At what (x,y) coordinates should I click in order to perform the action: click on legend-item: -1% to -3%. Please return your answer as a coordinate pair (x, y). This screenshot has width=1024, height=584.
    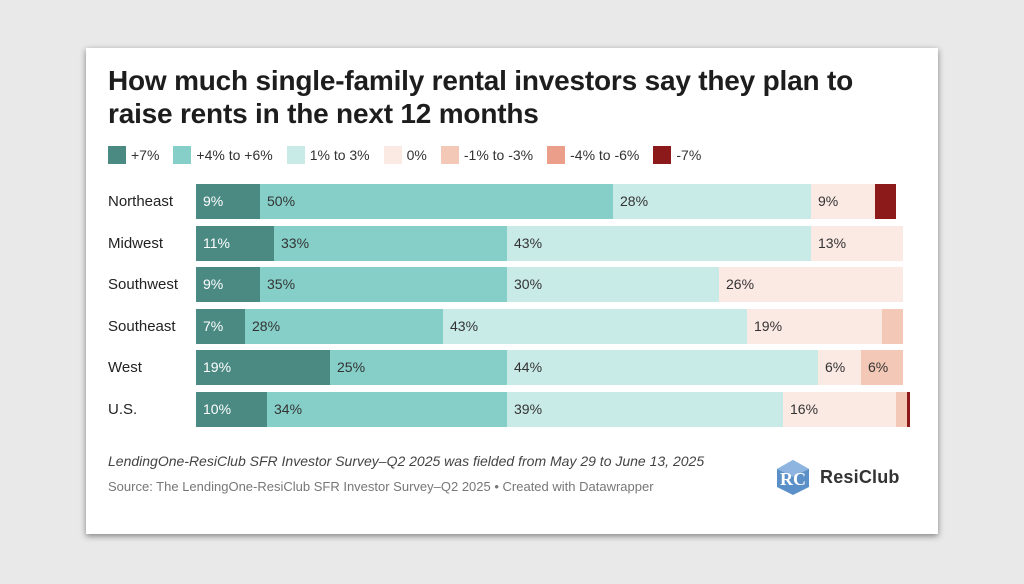
    Looking at the image, I should click on (487, 155).